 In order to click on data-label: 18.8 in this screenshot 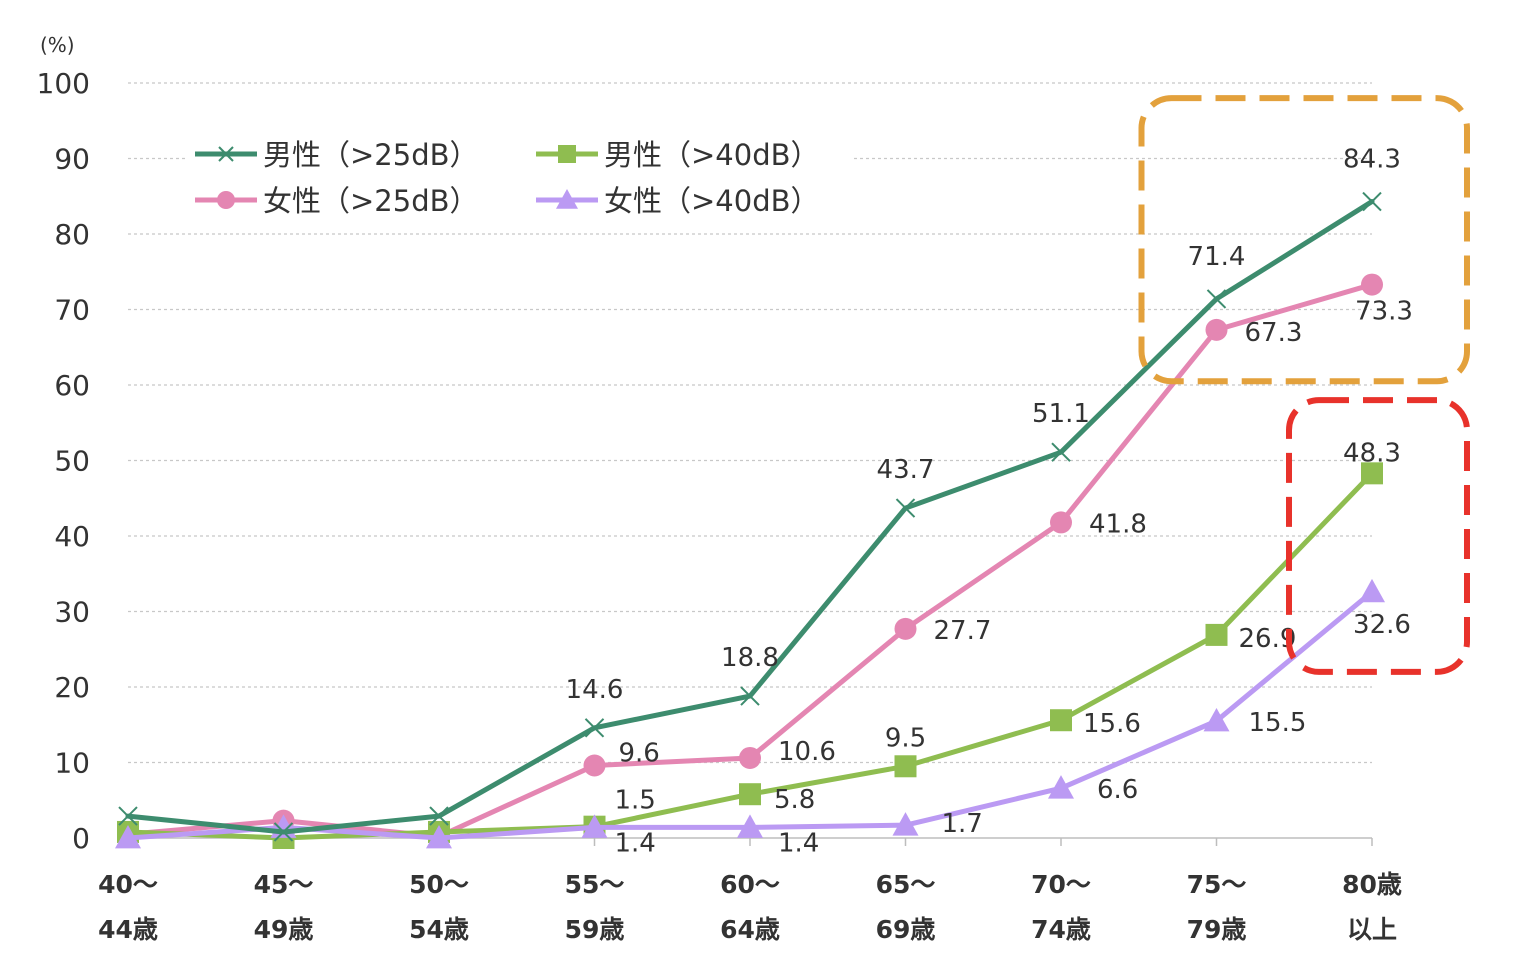, I will do `click(750, 658)`.